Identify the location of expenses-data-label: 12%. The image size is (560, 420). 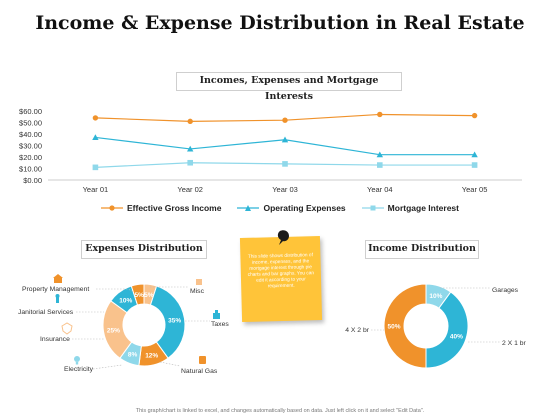
(151, 356).